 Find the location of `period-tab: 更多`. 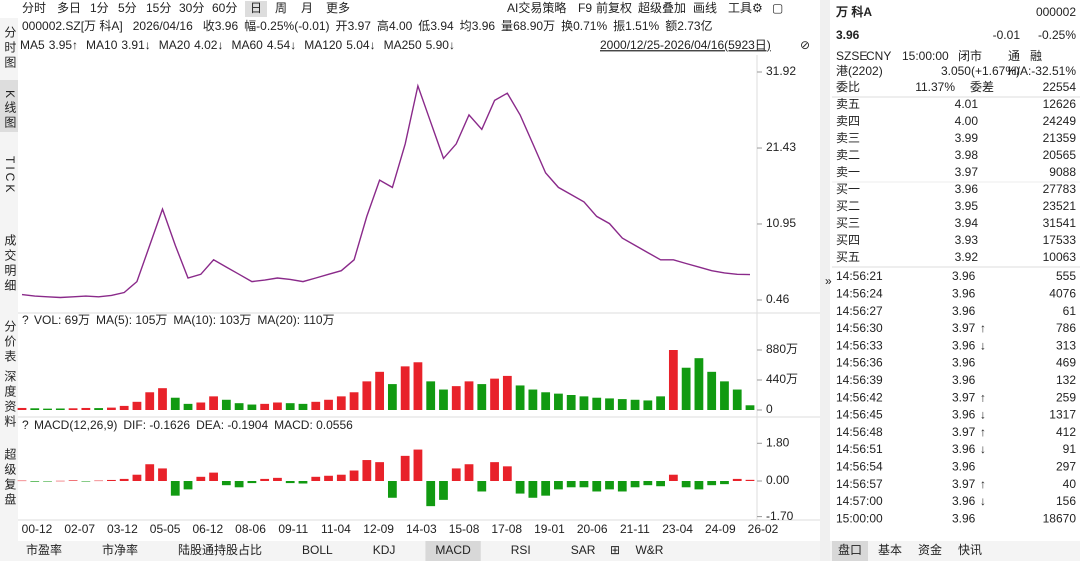

period-tab: 更多 is located at coordinates (338, 8).